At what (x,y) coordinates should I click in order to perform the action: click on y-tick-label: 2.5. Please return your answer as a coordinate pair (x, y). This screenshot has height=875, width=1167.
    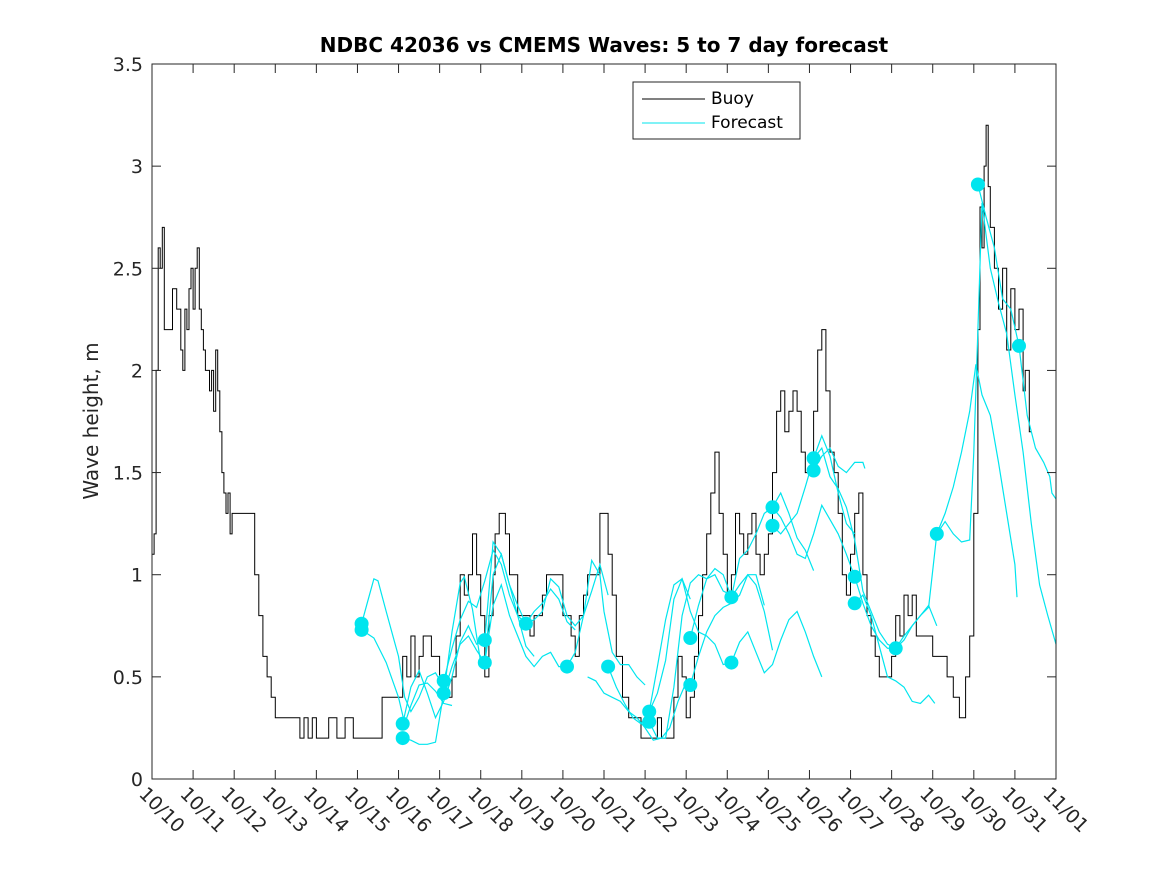
    Looking at the image, I should click on (128, 269).